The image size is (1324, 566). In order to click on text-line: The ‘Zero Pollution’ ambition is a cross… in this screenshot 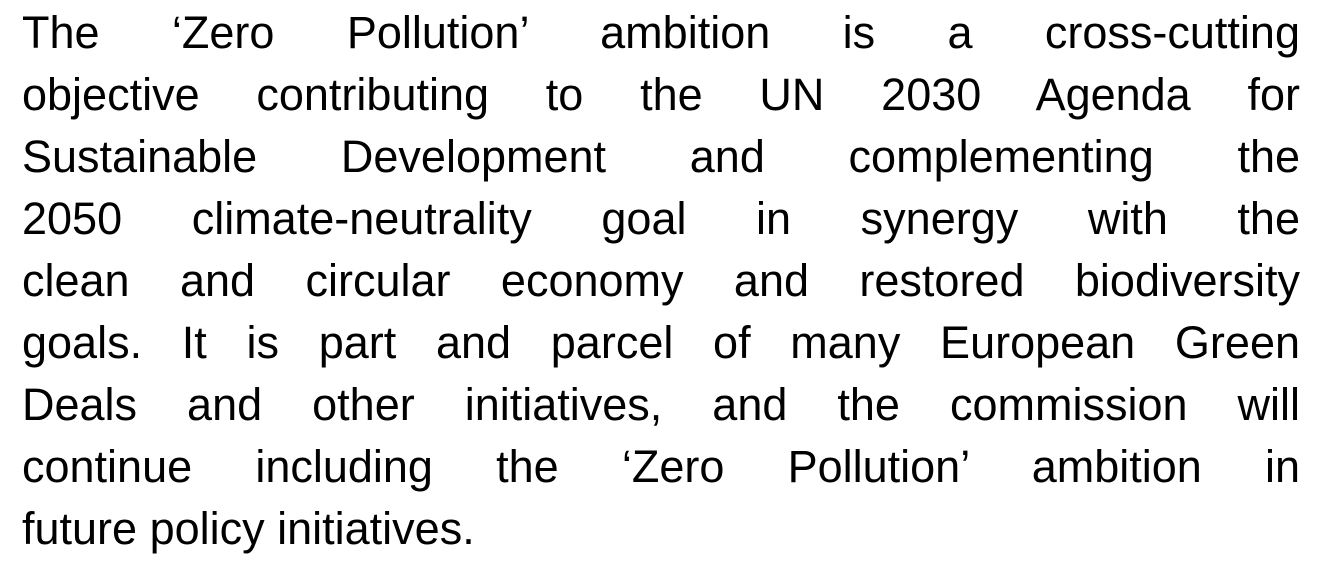, I will do `click(661, 32)`.